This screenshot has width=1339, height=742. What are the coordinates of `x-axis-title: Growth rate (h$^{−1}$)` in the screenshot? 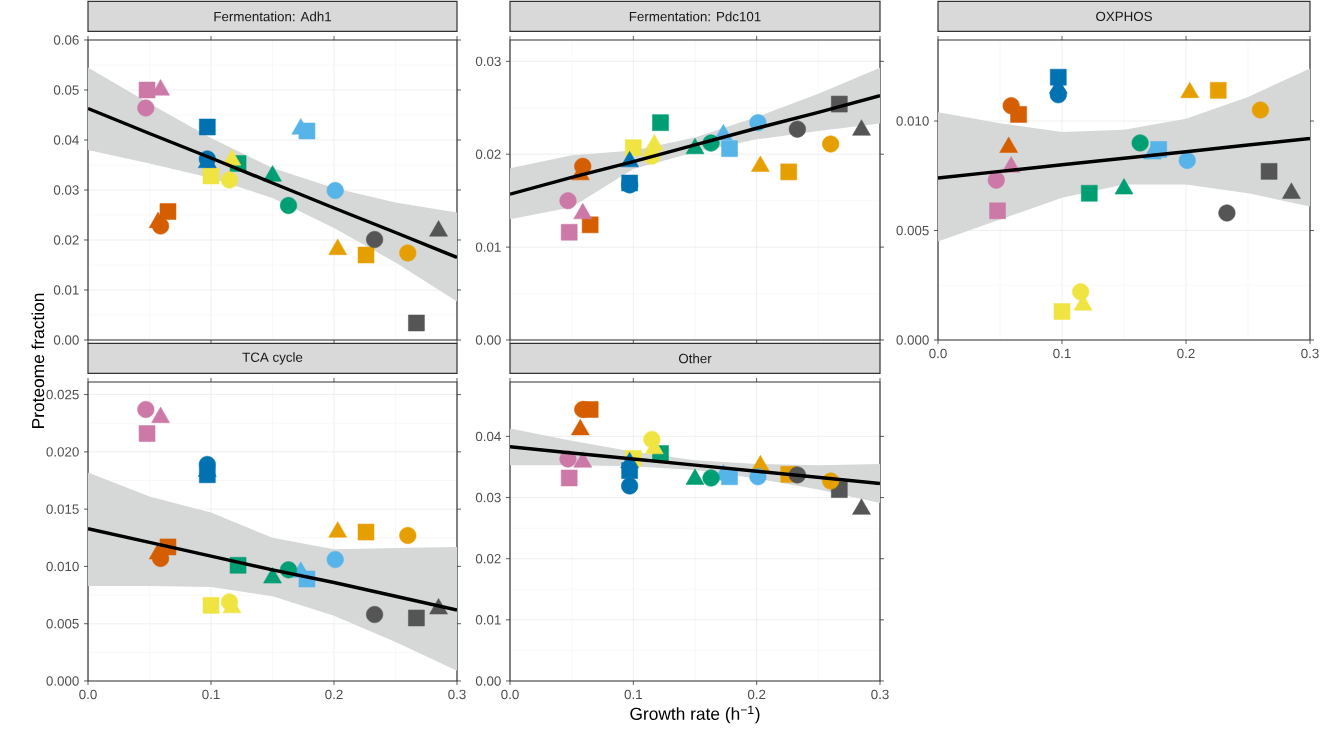 It's located at (695, 714).